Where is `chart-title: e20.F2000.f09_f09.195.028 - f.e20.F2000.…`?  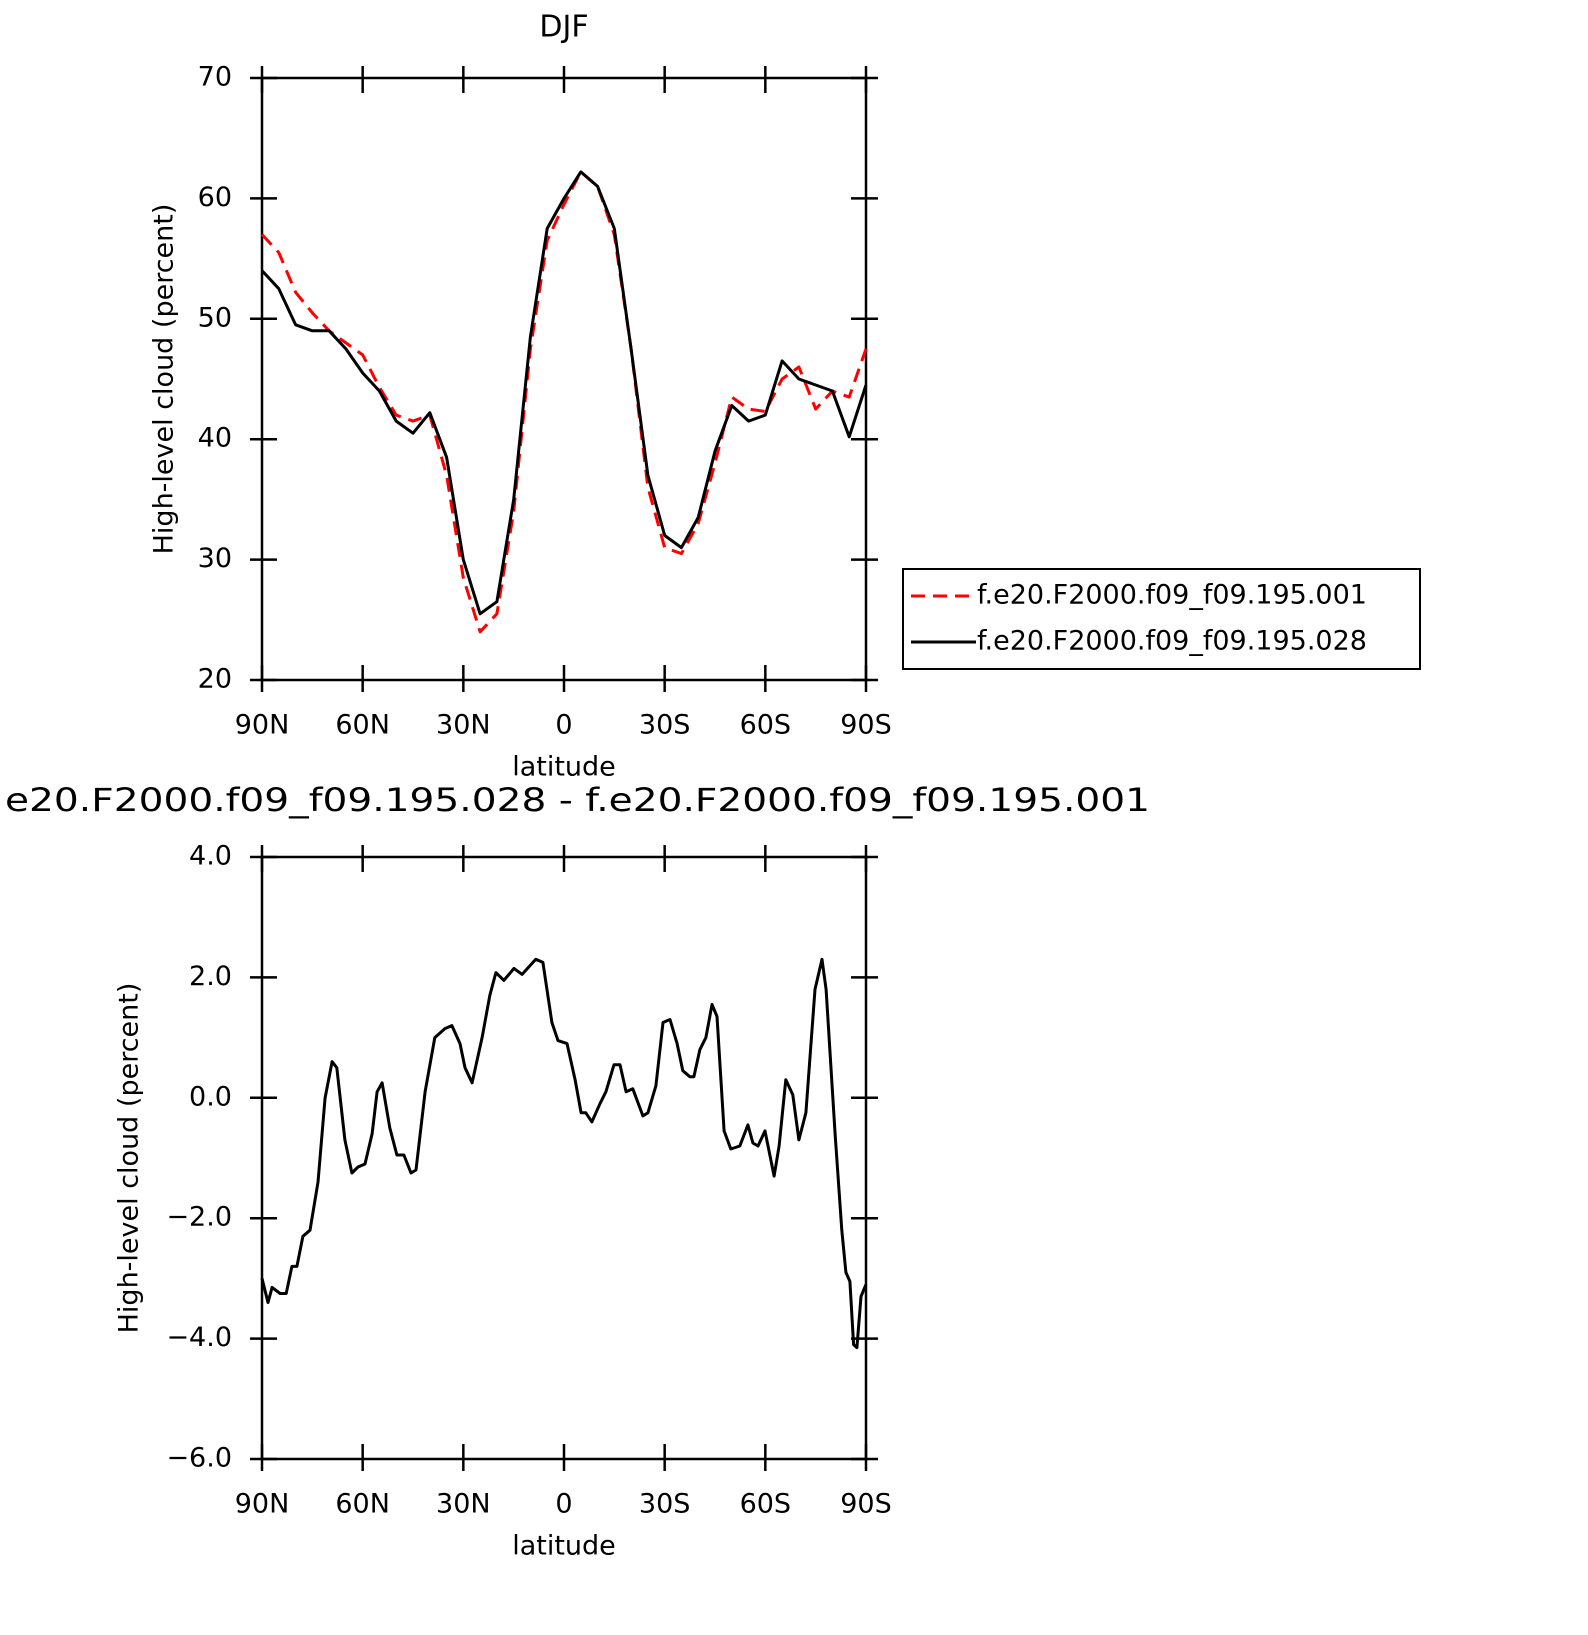
chart-title: e20.F2000.f09_f09.195.028 - f.e20.F2000.… is located at coordinates (577, 800).